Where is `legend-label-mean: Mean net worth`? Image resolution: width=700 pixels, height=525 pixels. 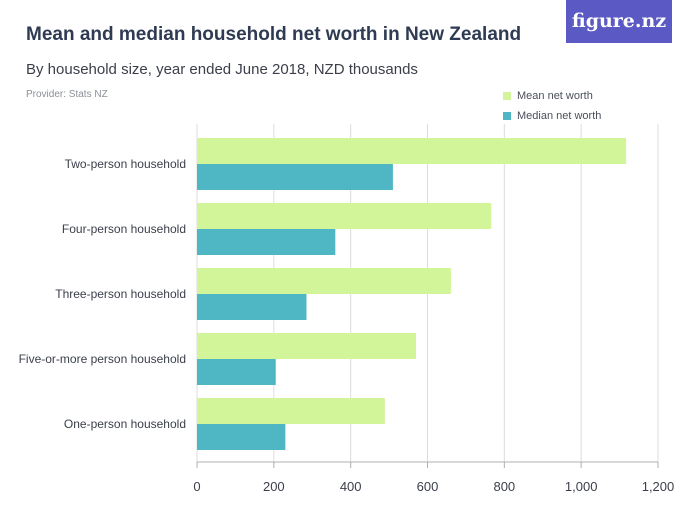
legend-label-mean: Mean net worth is located at coordinates (555, 96).